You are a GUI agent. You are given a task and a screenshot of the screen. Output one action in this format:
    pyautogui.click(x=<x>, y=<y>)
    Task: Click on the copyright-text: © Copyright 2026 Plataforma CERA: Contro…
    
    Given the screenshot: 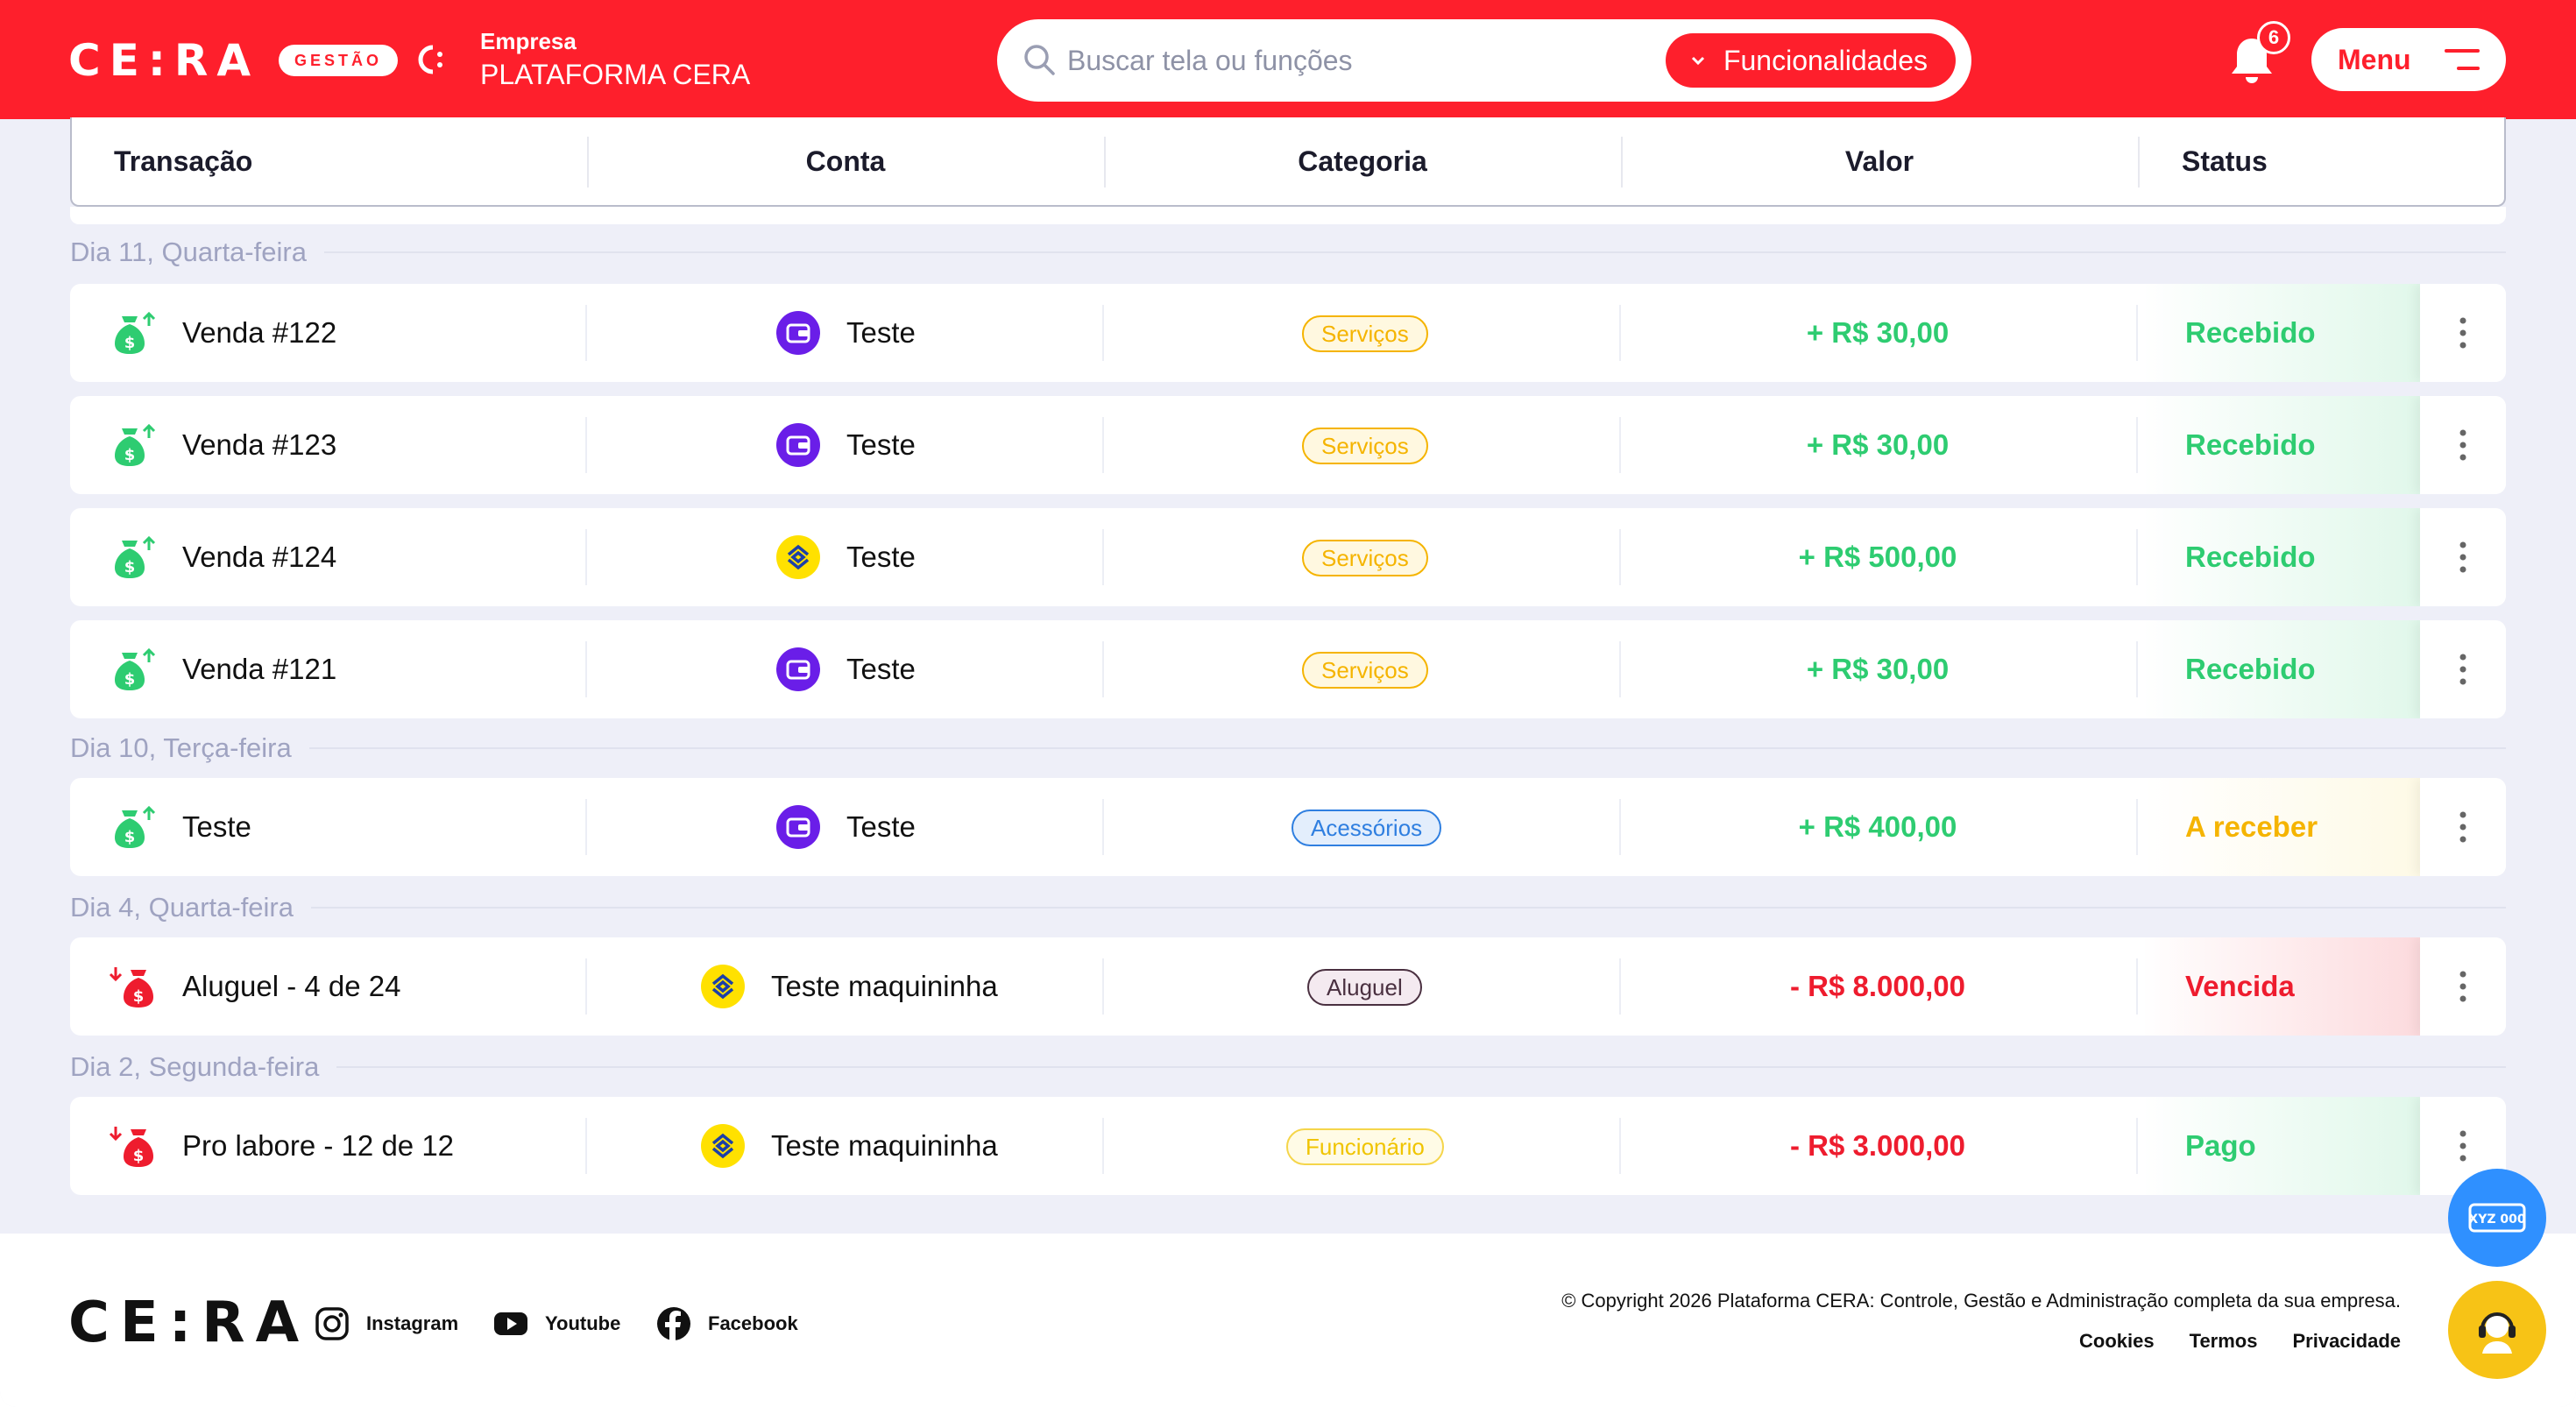 What is the action you would take?
    pyautogui.click(x=1981, y=1301)
    